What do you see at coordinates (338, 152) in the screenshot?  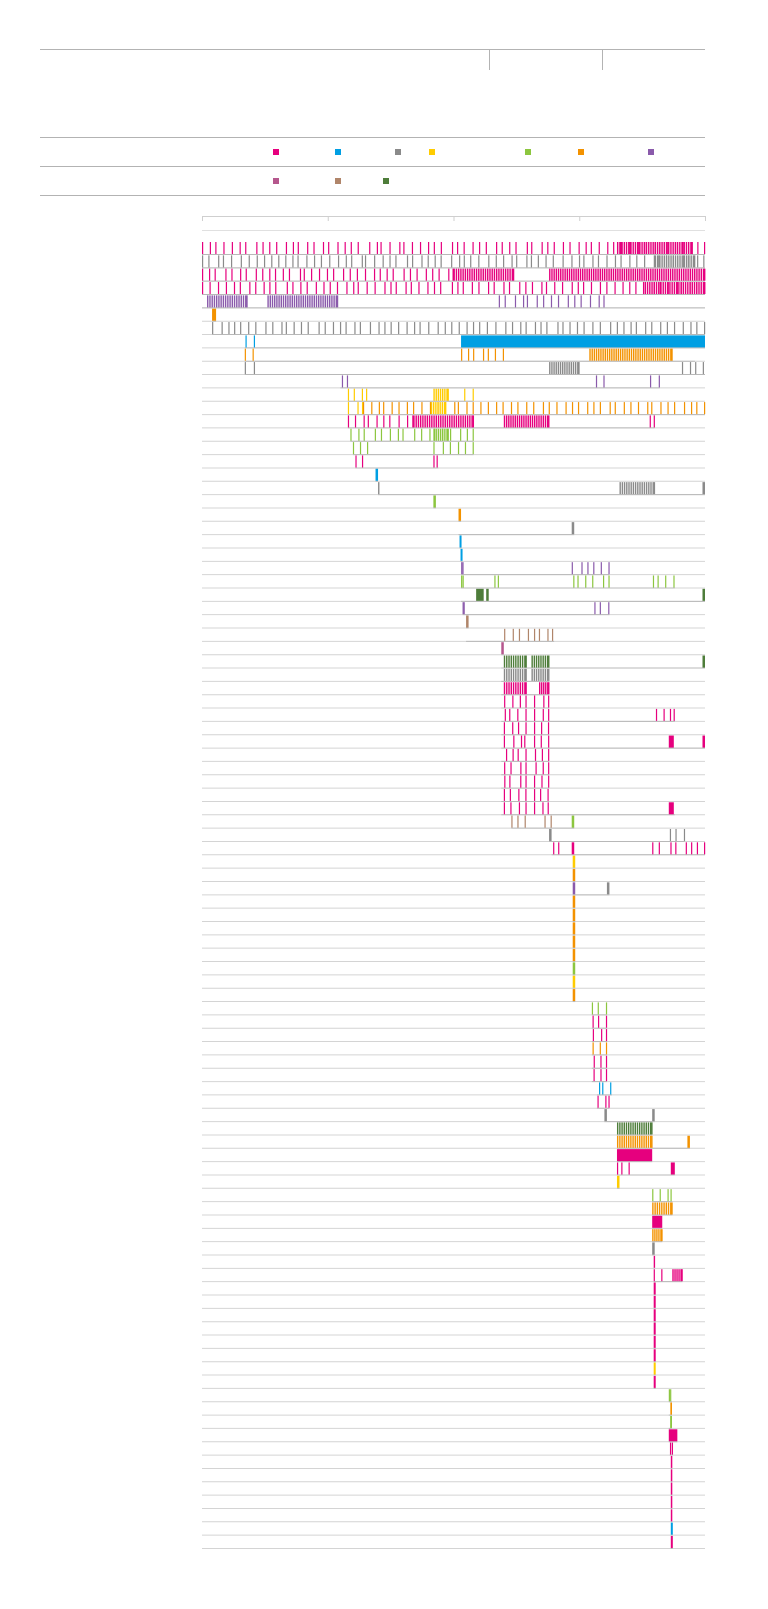 I see `legend-swatch-blue` at bounding box center [338, 152].